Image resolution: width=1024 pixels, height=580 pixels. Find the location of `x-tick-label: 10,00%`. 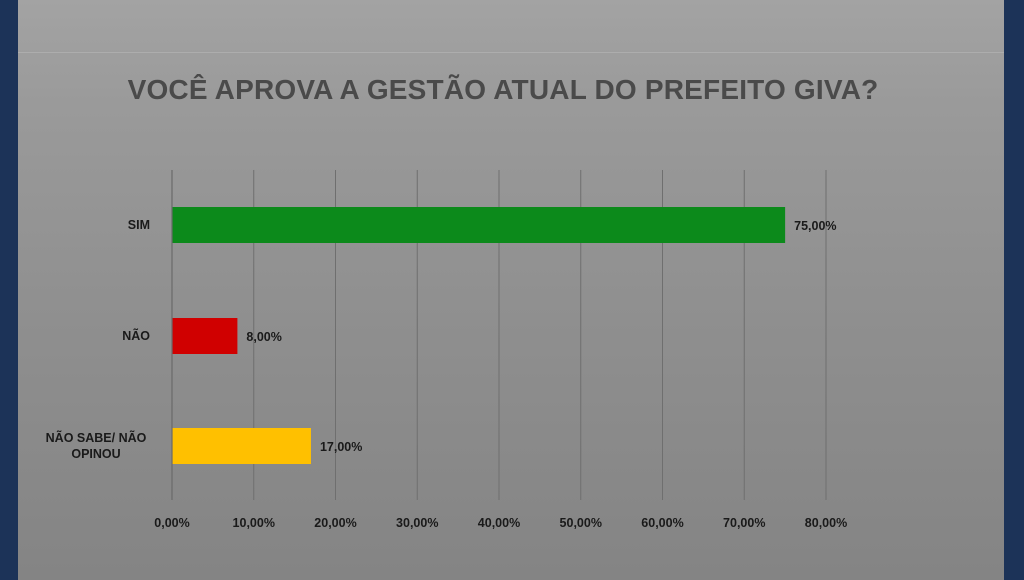

x-tick-label: 10,00% is located at coordinates (254, 523).